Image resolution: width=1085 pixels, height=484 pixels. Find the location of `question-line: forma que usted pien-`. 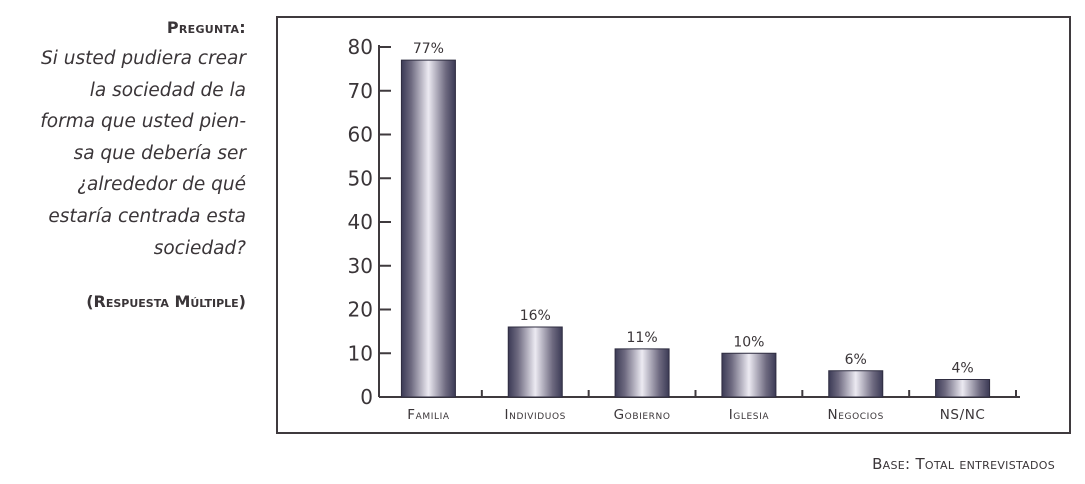

question-line: forma que usted pien- is located at coordinates (143, 122).